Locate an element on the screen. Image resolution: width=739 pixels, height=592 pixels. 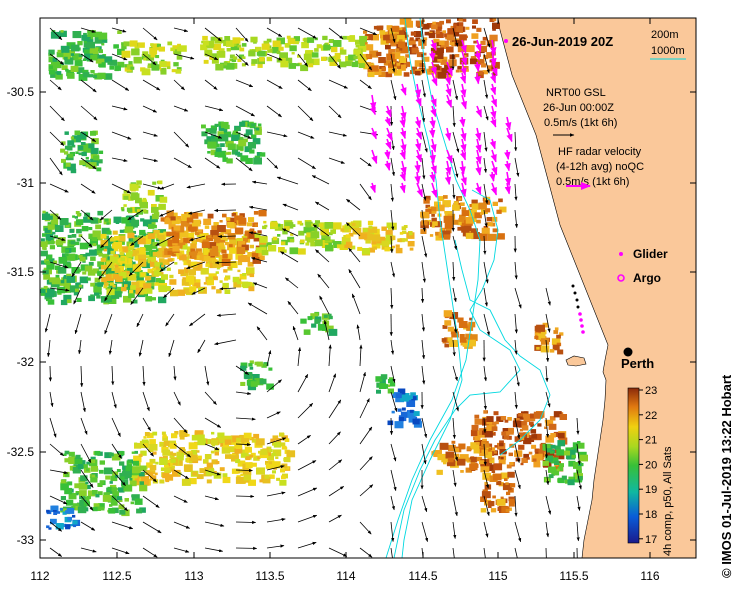
colorbar-tick-label: 21 is located at coordinates (651, 441).